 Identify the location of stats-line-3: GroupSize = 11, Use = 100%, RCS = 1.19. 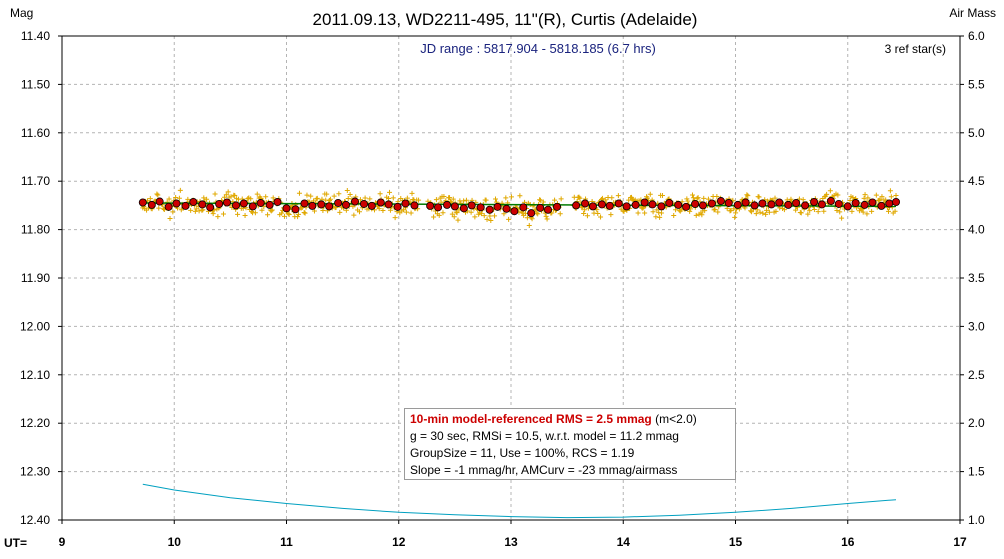
(522, 453).